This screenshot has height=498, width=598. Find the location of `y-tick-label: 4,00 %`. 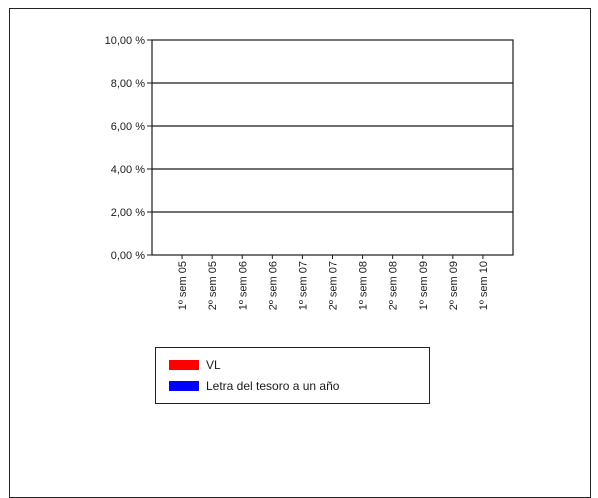

y-tick-label: 4,00 % is located at coordinates (128, 170).